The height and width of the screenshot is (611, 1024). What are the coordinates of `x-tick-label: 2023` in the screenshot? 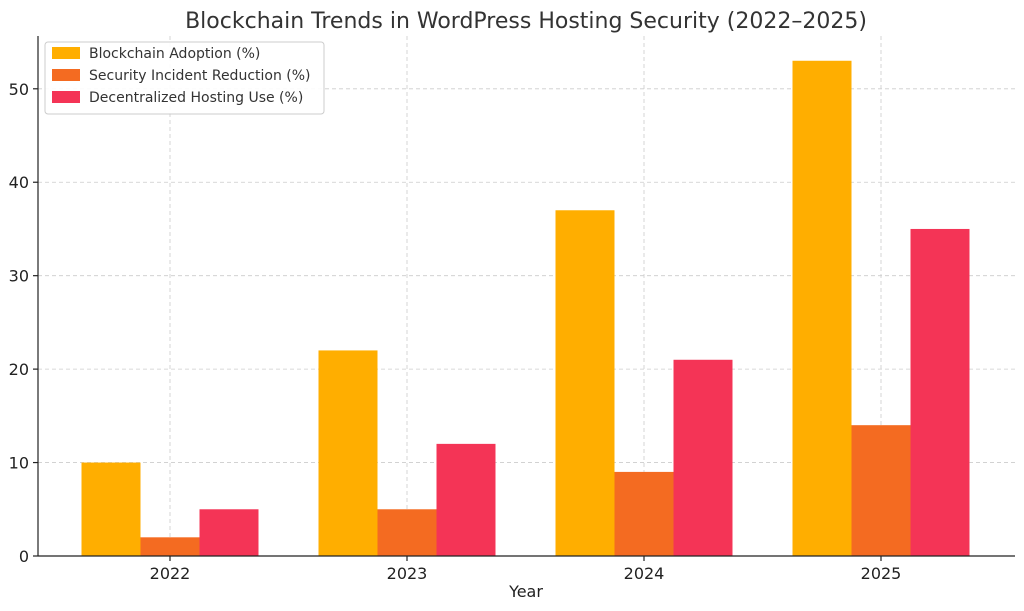 It's located at (407, 573).